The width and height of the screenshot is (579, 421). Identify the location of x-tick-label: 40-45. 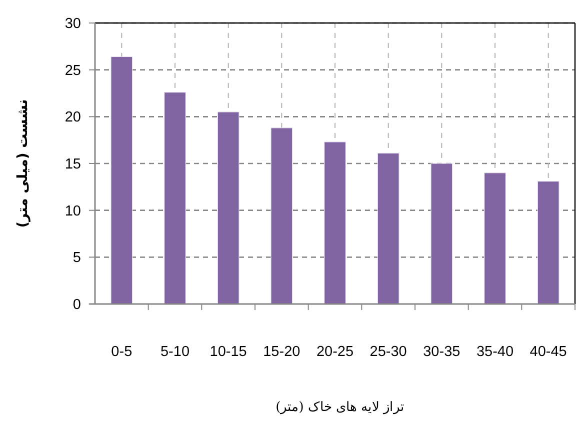
(548, 352).